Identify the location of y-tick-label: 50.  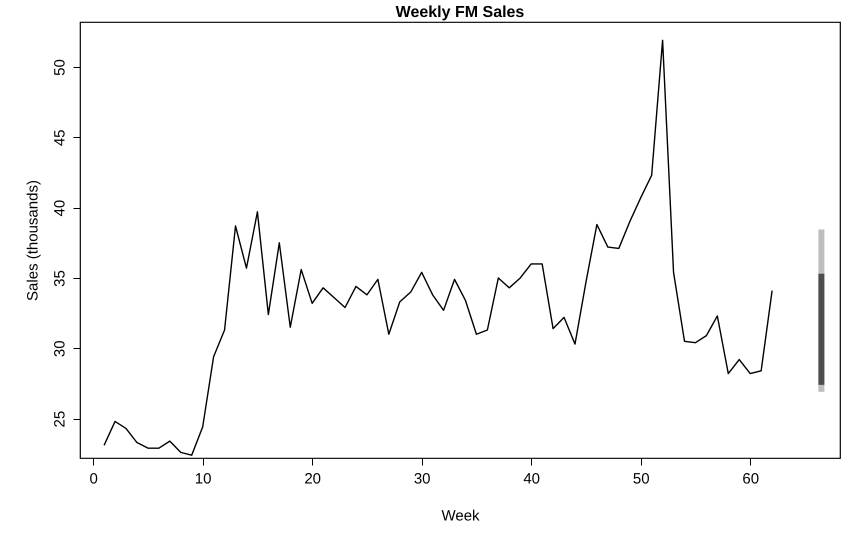
(60, 67).